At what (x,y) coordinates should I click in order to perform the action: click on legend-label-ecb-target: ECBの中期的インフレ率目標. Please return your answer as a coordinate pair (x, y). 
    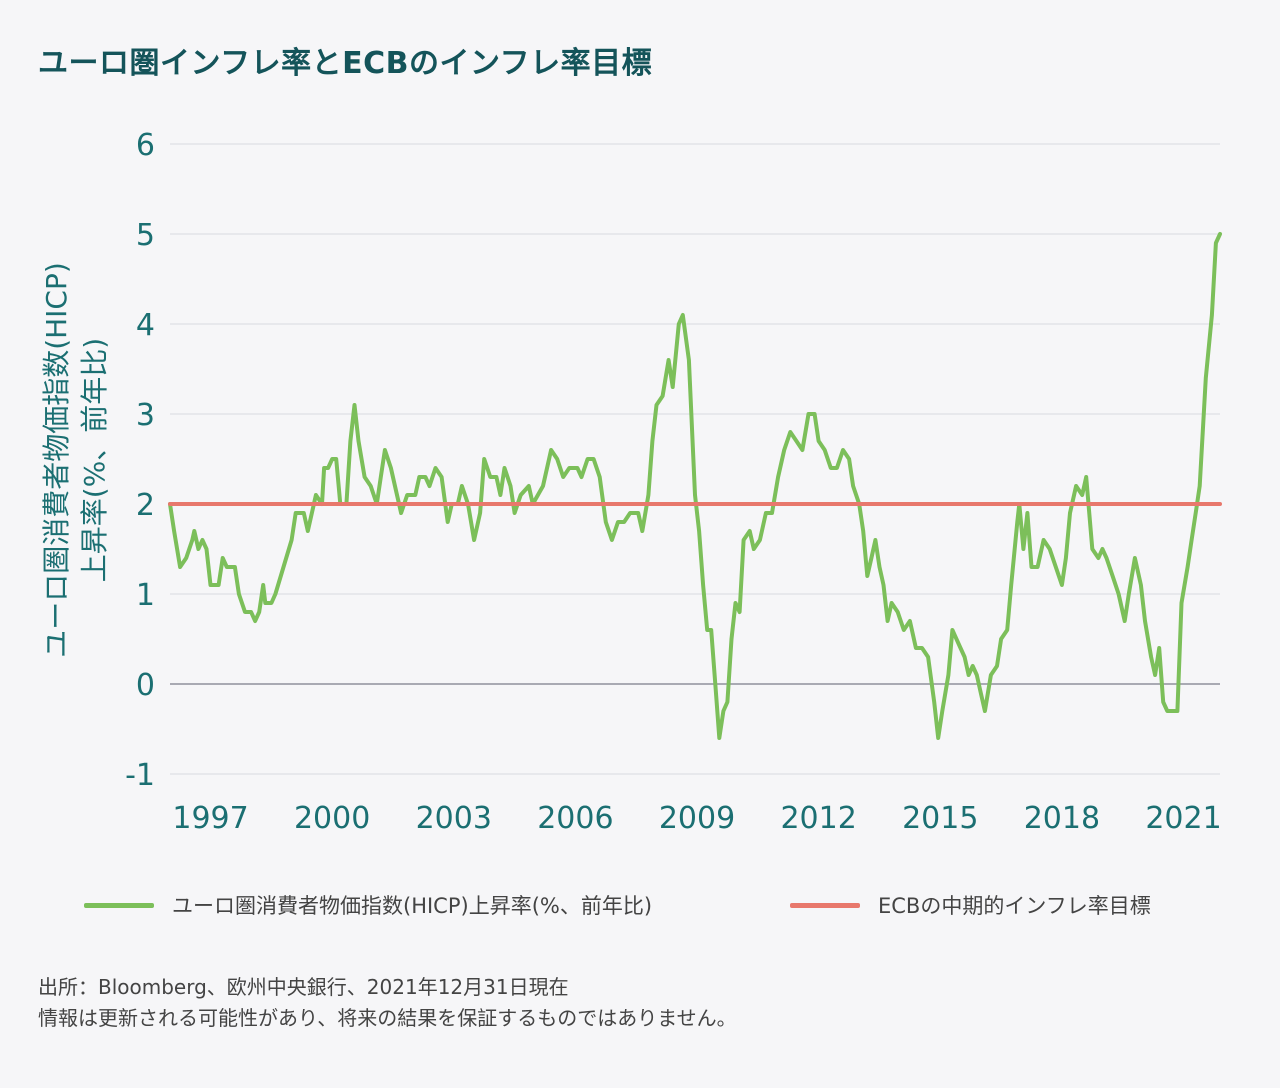
    Looking at the image, I should click on (1014, 906).